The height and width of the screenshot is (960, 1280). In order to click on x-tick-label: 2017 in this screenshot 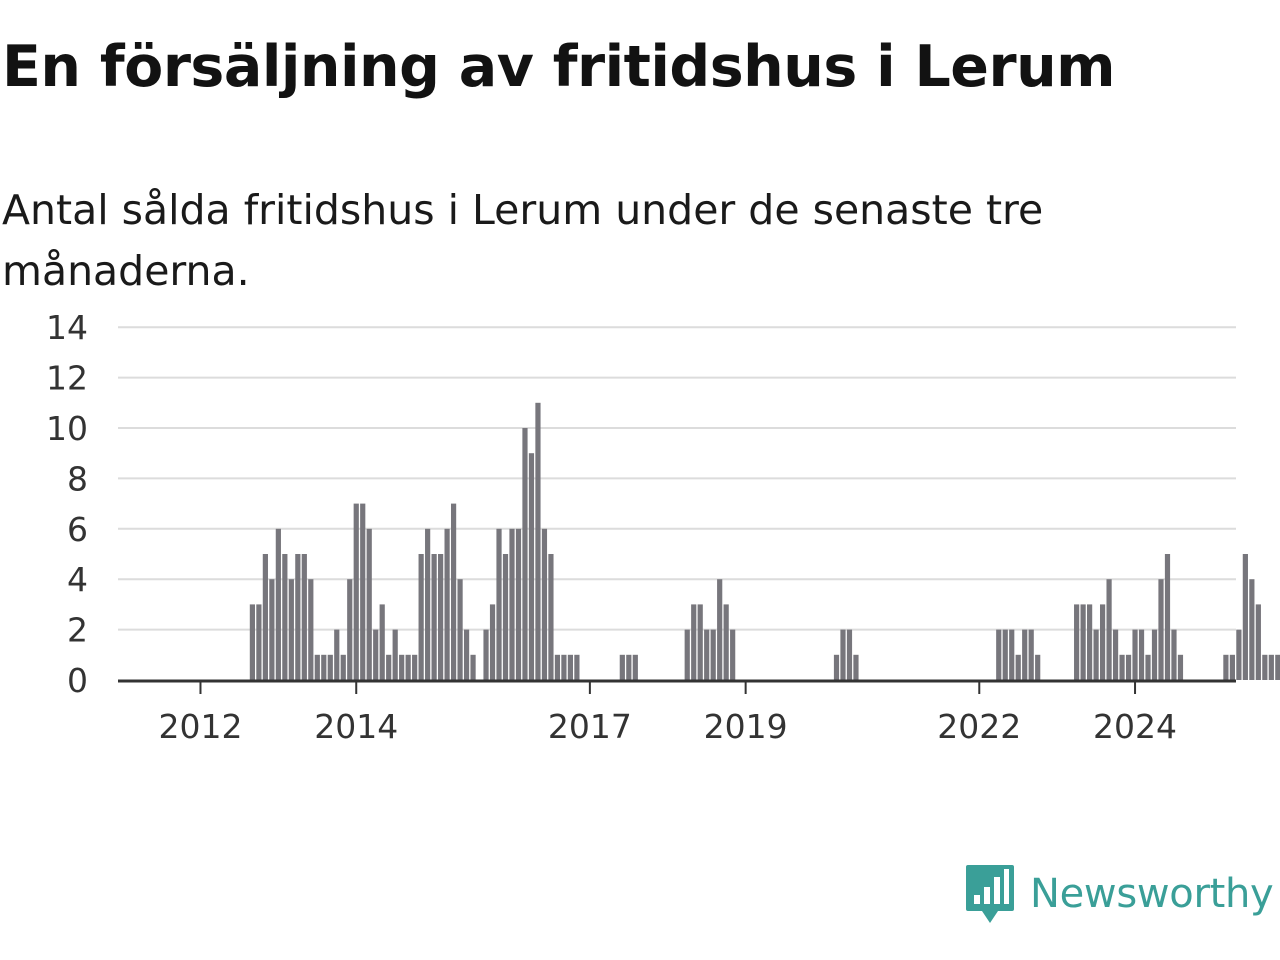, I will do `click(590, 726)`.